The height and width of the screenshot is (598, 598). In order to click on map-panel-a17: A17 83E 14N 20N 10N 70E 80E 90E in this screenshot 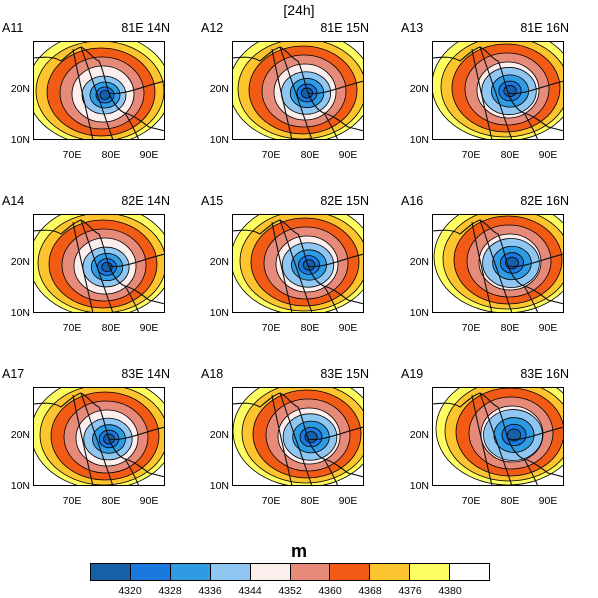, I will do `click(85, 452)`.